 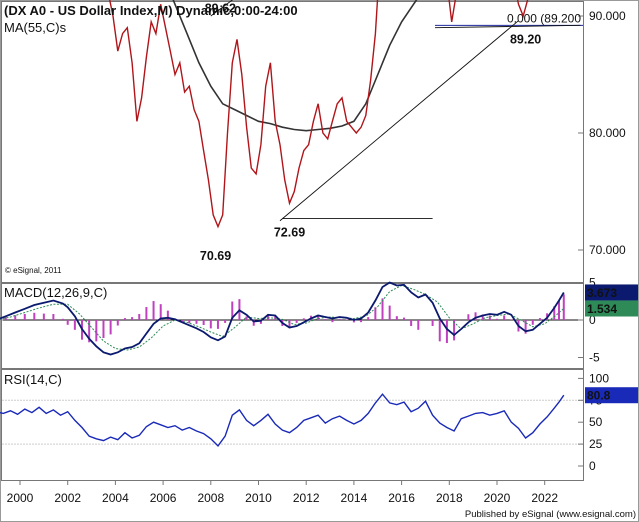 I want to click on rsi-tick-label: 25, so click(x=596, y=444).